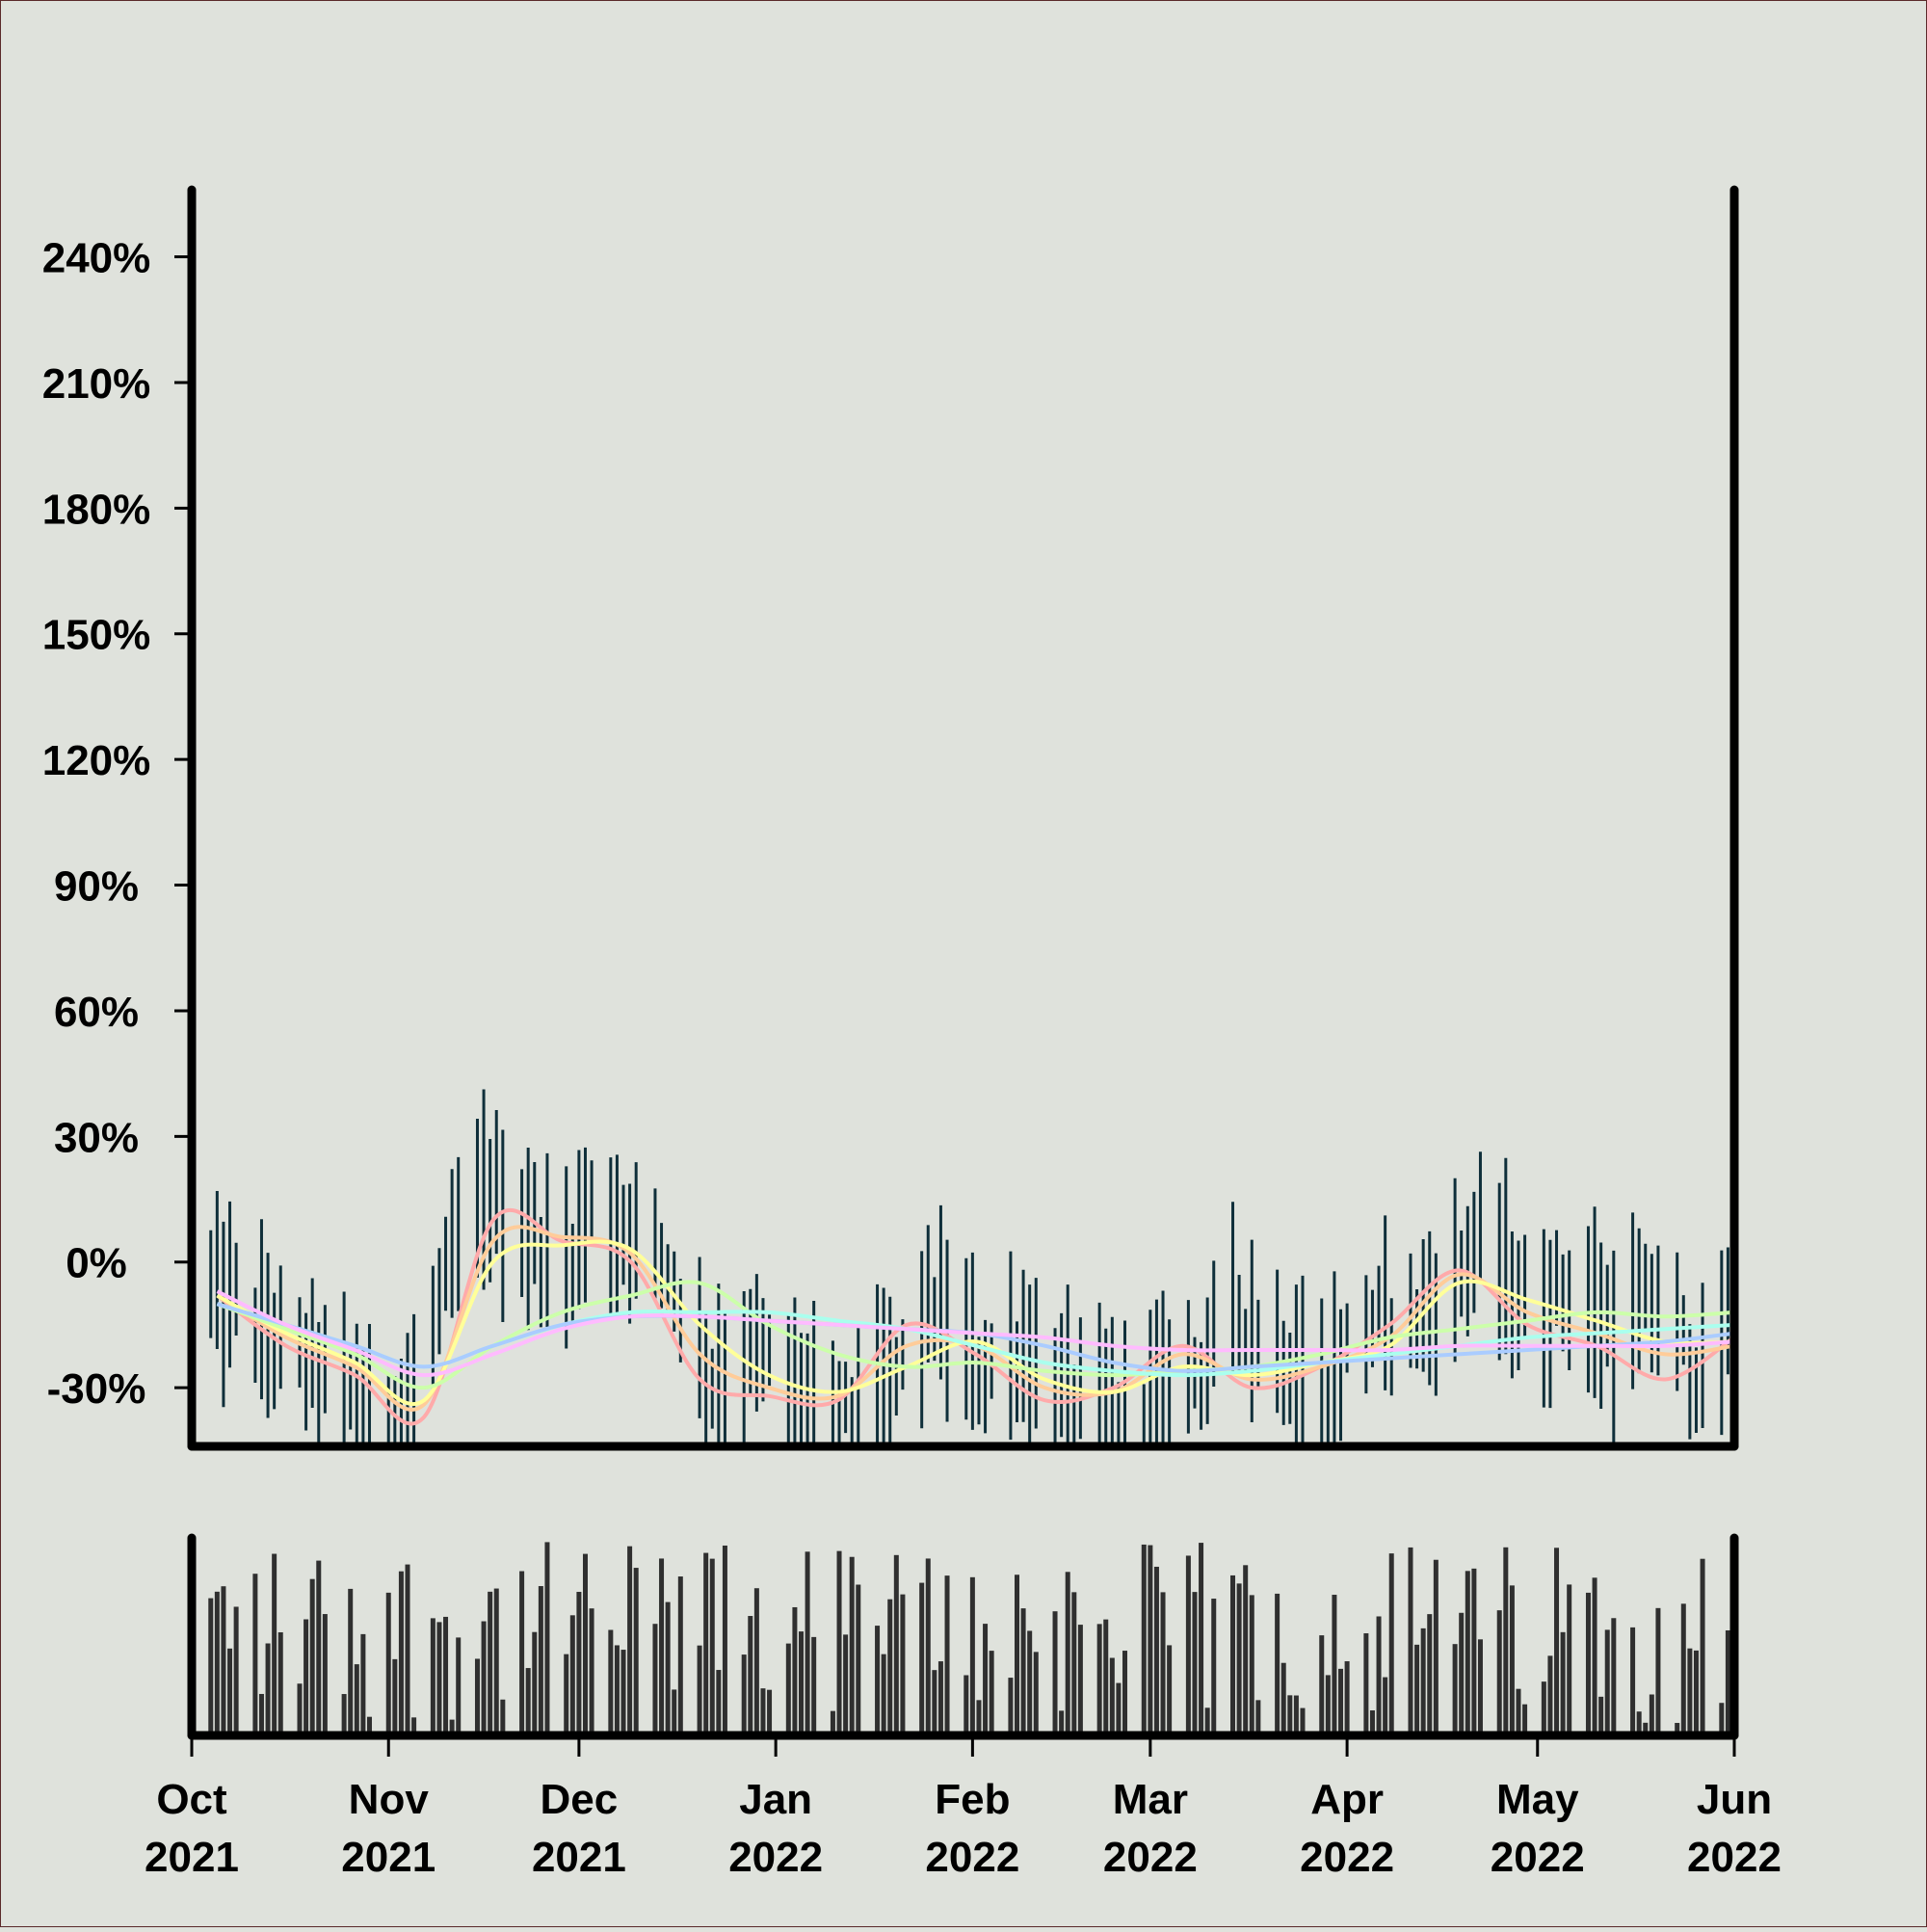 This screenshot has width=1927, height=1932. What do you see at coordinates (1734, 1857) in the screenshot?
I see `x-tick-label-year: 2022` at bounding box center [1734, 1857].